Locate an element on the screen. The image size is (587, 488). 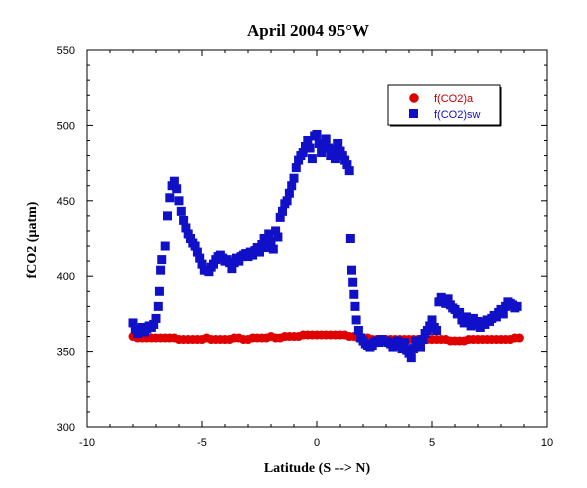
series-fco2a is located at coordinates (326, 338).